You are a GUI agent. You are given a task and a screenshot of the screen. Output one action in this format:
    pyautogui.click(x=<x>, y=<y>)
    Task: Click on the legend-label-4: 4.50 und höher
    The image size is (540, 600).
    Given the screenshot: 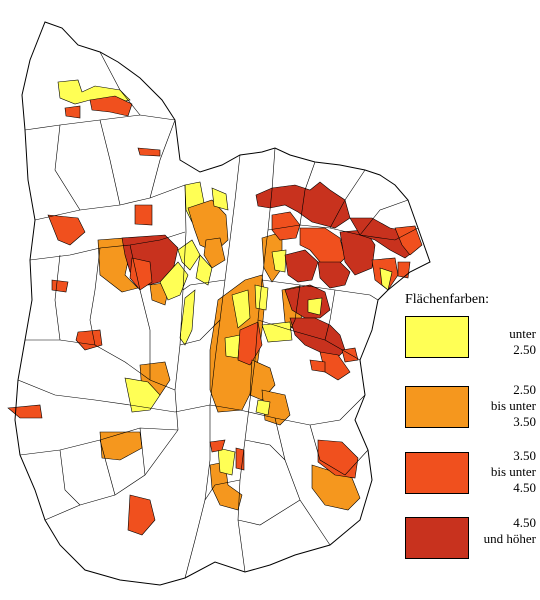 What is the action you would take?
    pyautogui.click(x=509, y=530)
    